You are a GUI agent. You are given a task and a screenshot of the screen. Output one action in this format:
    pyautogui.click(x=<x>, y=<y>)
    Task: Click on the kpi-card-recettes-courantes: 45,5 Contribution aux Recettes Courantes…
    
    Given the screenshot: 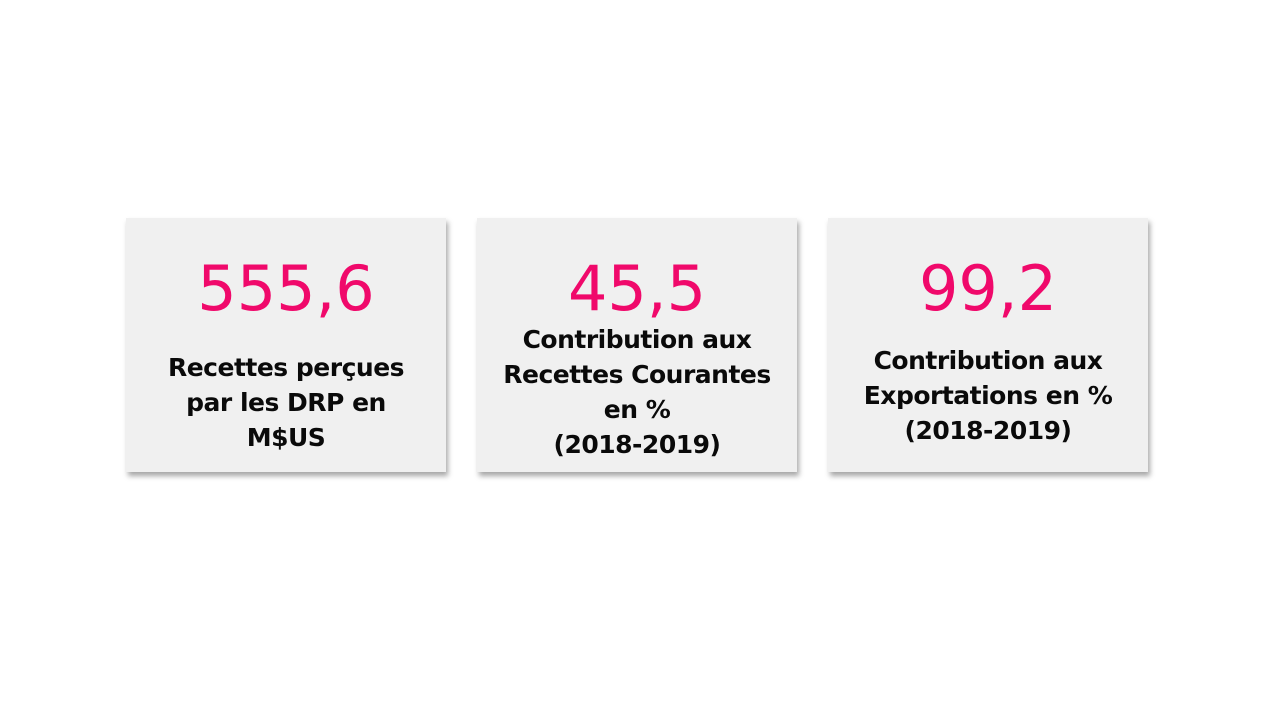 What is the action you would take?
    pyautogui.click(x=637, y=345)
    